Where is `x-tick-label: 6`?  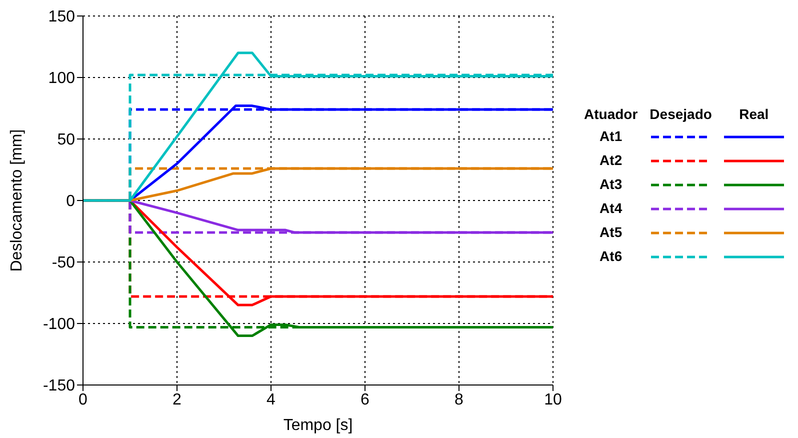 x-tick-label: 6 is located at coordinates (365, 399).